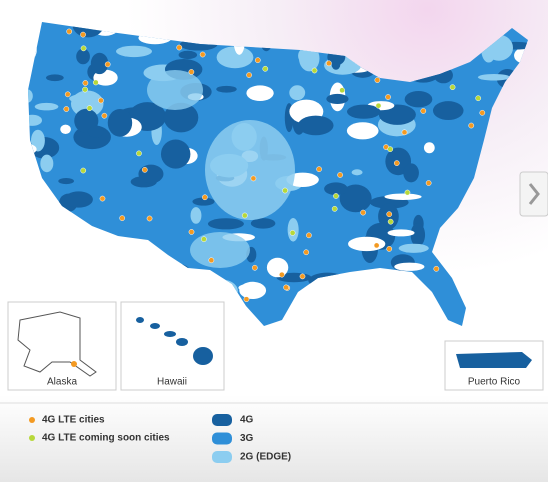 The width and height of the screenshot is (548, 487). I want to click on legend-marker, so click(32, 438).